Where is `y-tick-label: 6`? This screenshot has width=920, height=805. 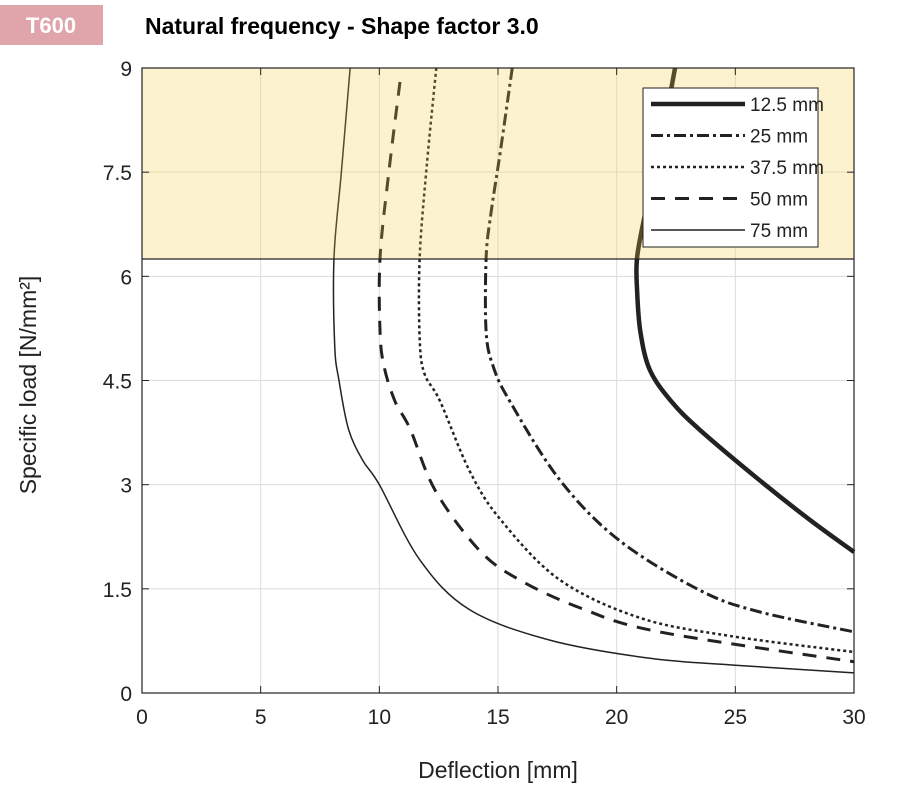 y-tick-label: 6 is located at coordinates (126, 277).